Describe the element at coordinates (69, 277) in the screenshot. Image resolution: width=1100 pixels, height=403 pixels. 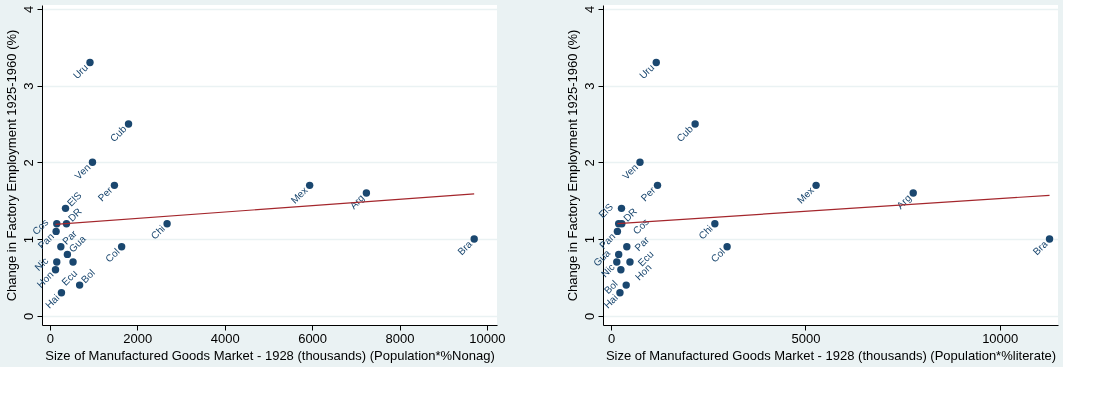
I see `data-label: Ecu` at that location.